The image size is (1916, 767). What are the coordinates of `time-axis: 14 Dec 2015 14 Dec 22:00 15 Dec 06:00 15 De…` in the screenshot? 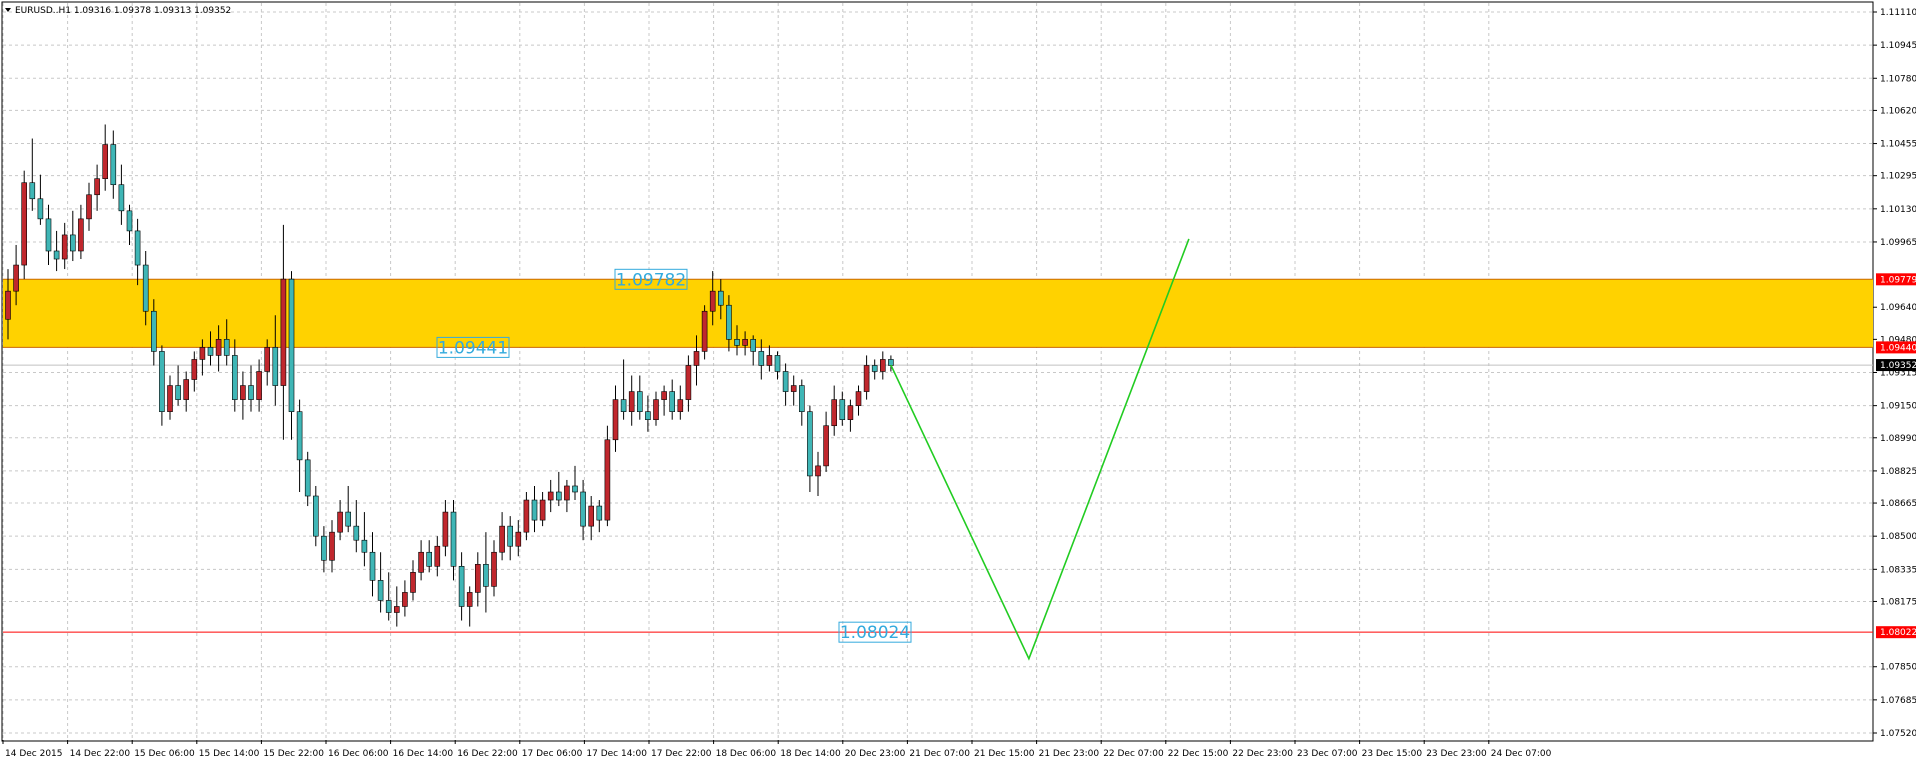 It's located at (777, 749).